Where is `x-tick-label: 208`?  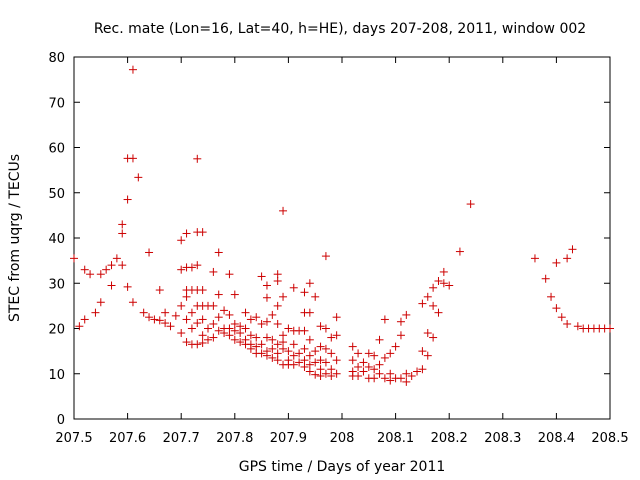 x-tick-label: 208 is located at coordinates (342, 438).